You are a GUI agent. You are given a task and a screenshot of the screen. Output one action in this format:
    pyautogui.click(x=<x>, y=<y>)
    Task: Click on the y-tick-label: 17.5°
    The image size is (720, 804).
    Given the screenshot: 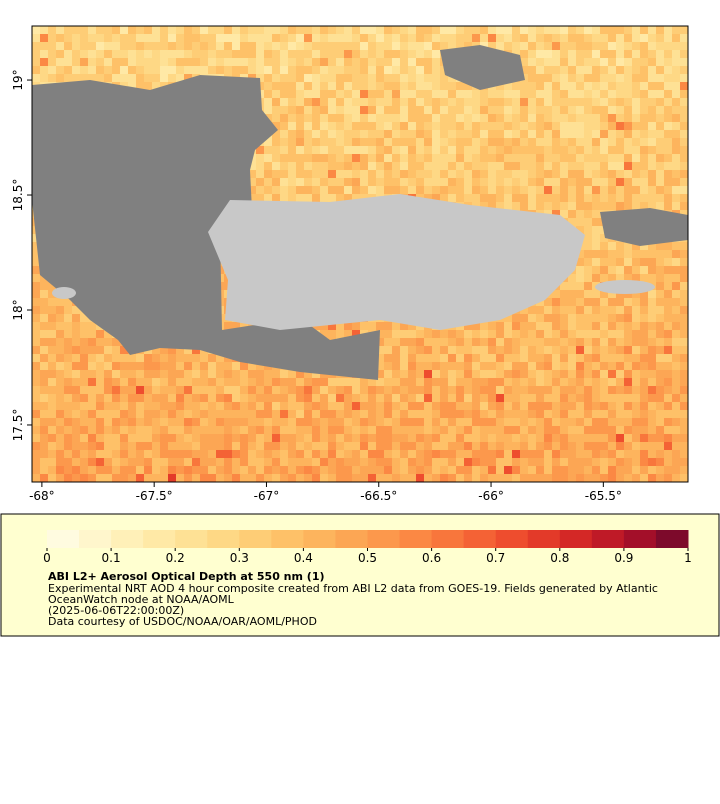 What is the action you would take?
    pyautogui.click(x=18, y=425)
    